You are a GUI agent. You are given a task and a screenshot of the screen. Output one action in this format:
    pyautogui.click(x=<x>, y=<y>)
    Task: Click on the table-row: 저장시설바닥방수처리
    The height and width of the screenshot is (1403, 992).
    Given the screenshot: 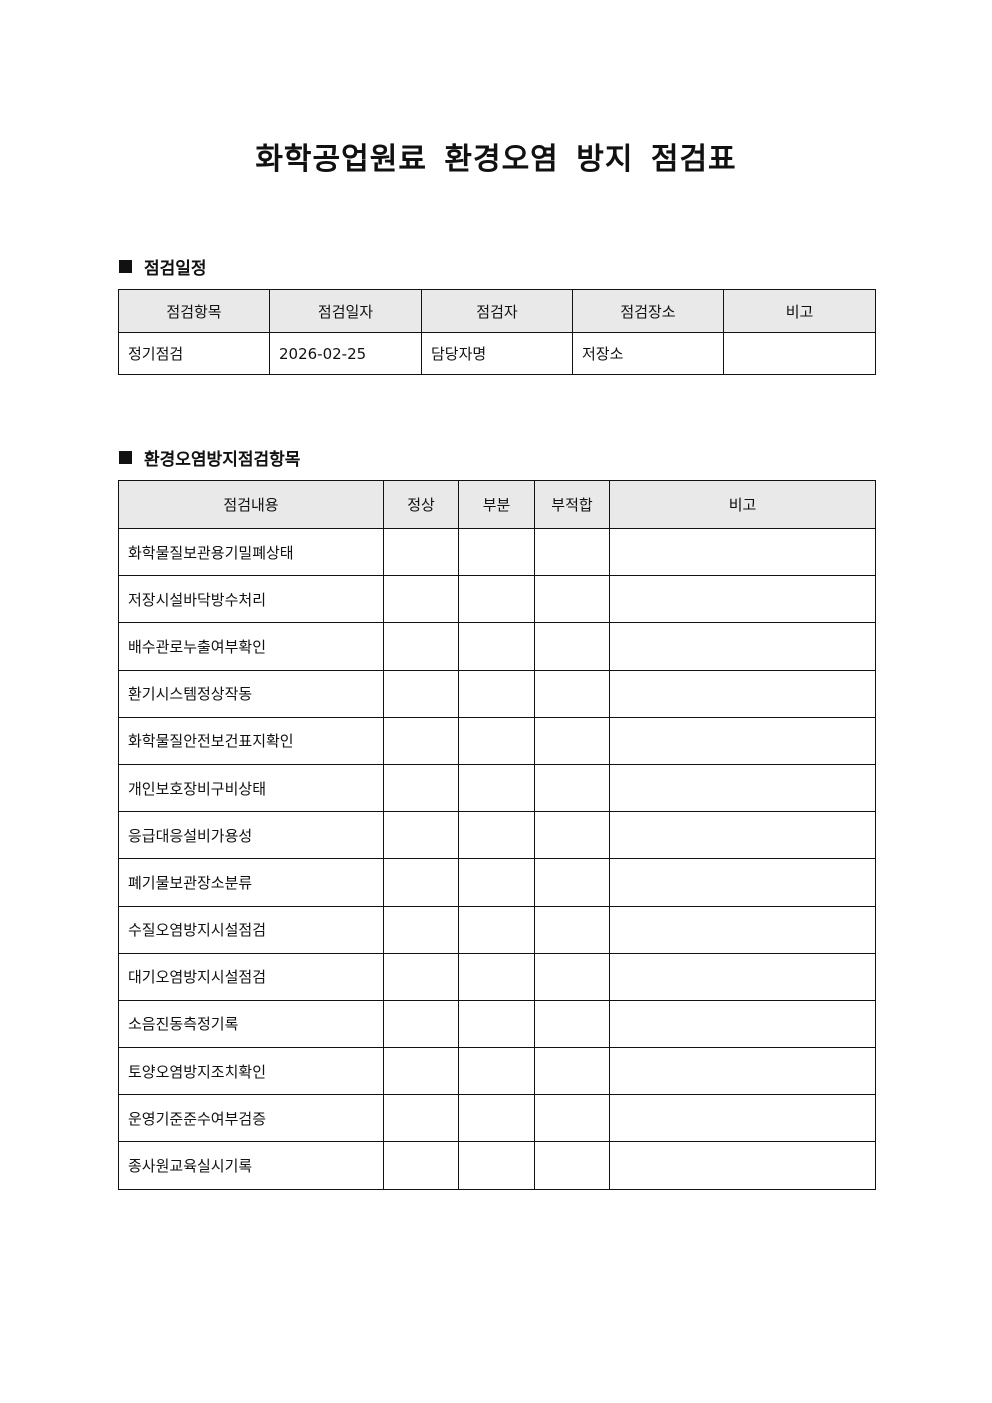 What is the action you would take?
    pyautogui.click(x=497, y=599)
    